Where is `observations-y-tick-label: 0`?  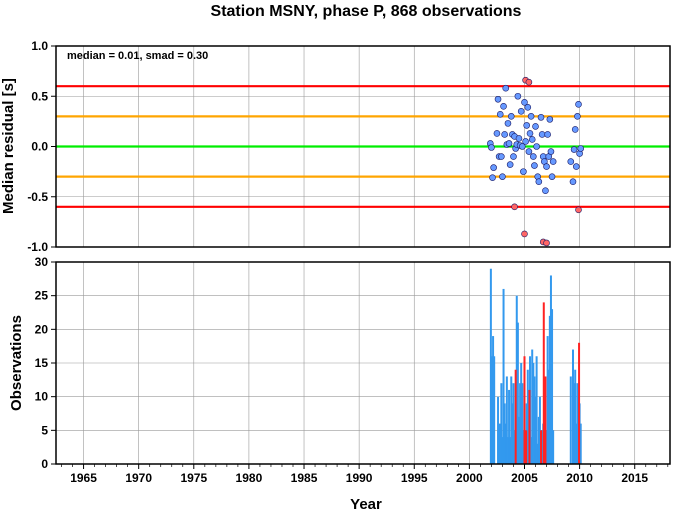 observations-y-tick-label: 0 is located at coordinates (44, 464).